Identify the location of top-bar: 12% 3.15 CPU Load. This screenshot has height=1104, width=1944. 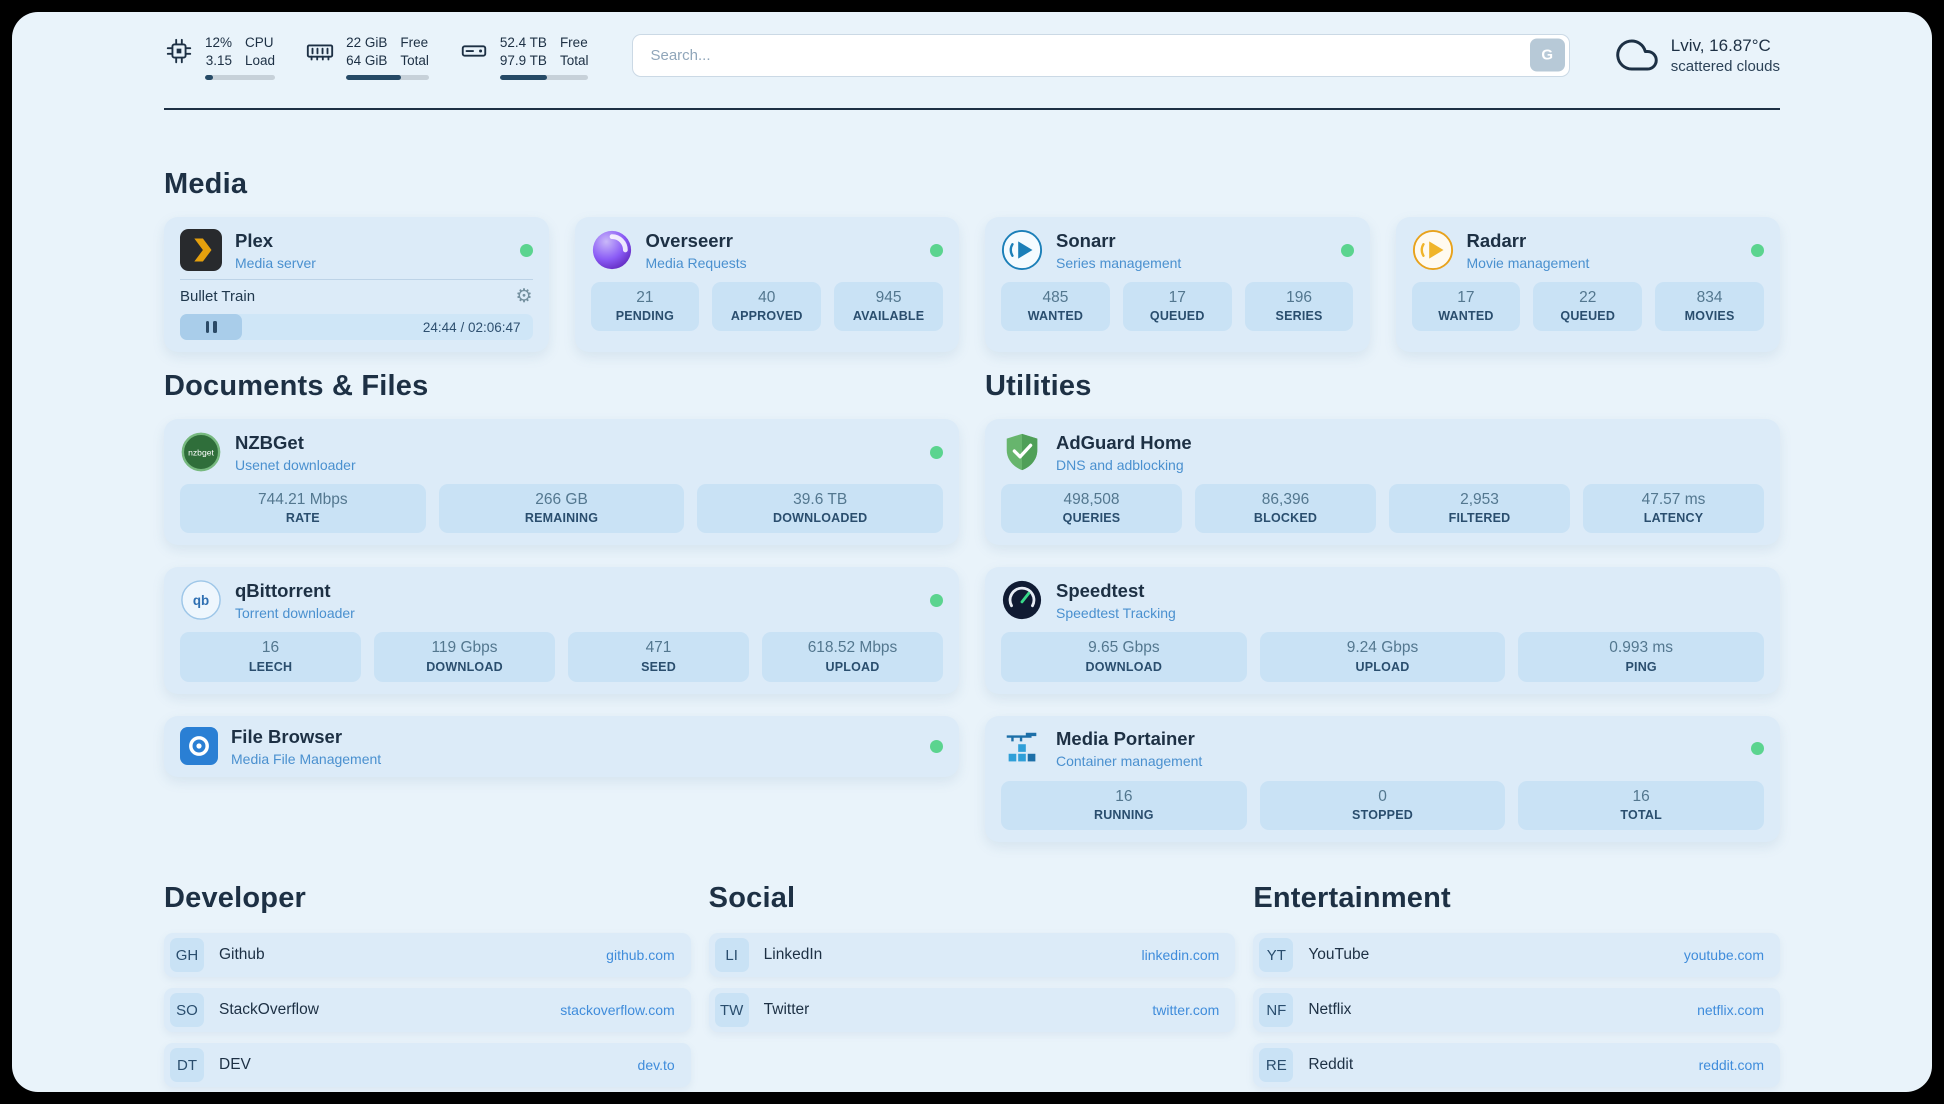
(972, 55).